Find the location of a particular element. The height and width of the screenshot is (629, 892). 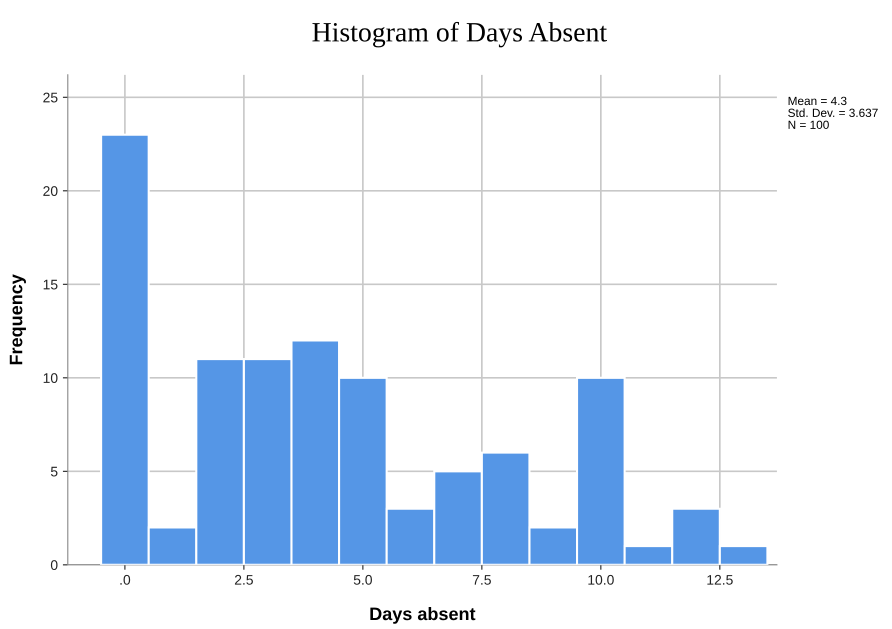

text: Std. Dev. = 3.637 is located at coordinates (833, 113).